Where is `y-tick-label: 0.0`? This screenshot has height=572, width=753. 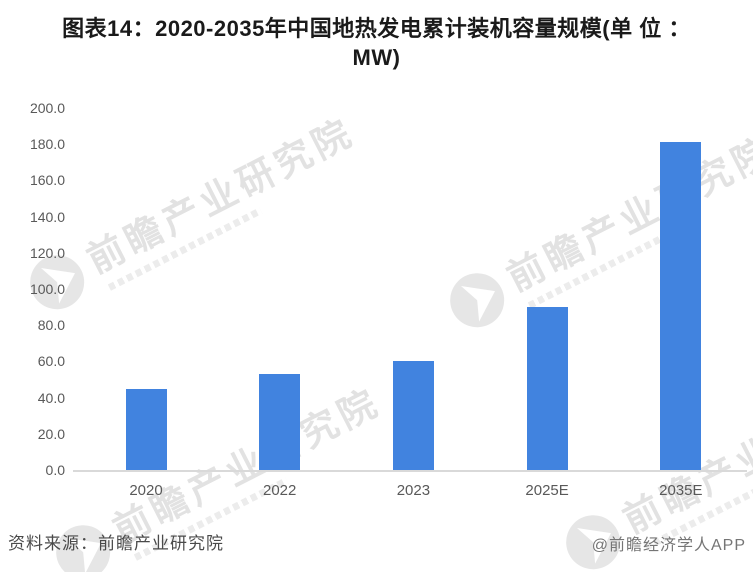 y-tick-label: 0.0 is located at coordinates (55, 470).